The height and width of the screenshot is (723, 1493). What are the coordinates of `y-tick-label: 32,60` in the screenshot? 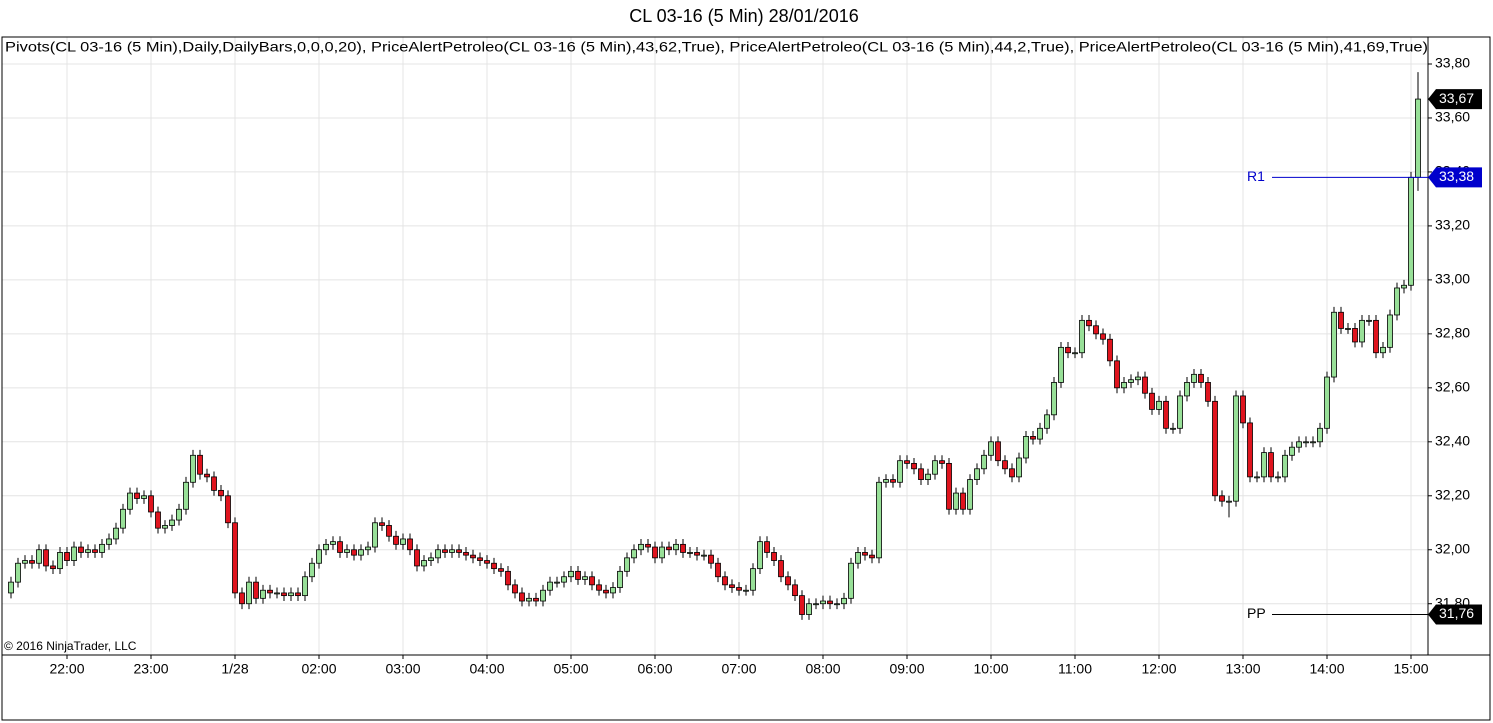 It's located at (1452, 387).